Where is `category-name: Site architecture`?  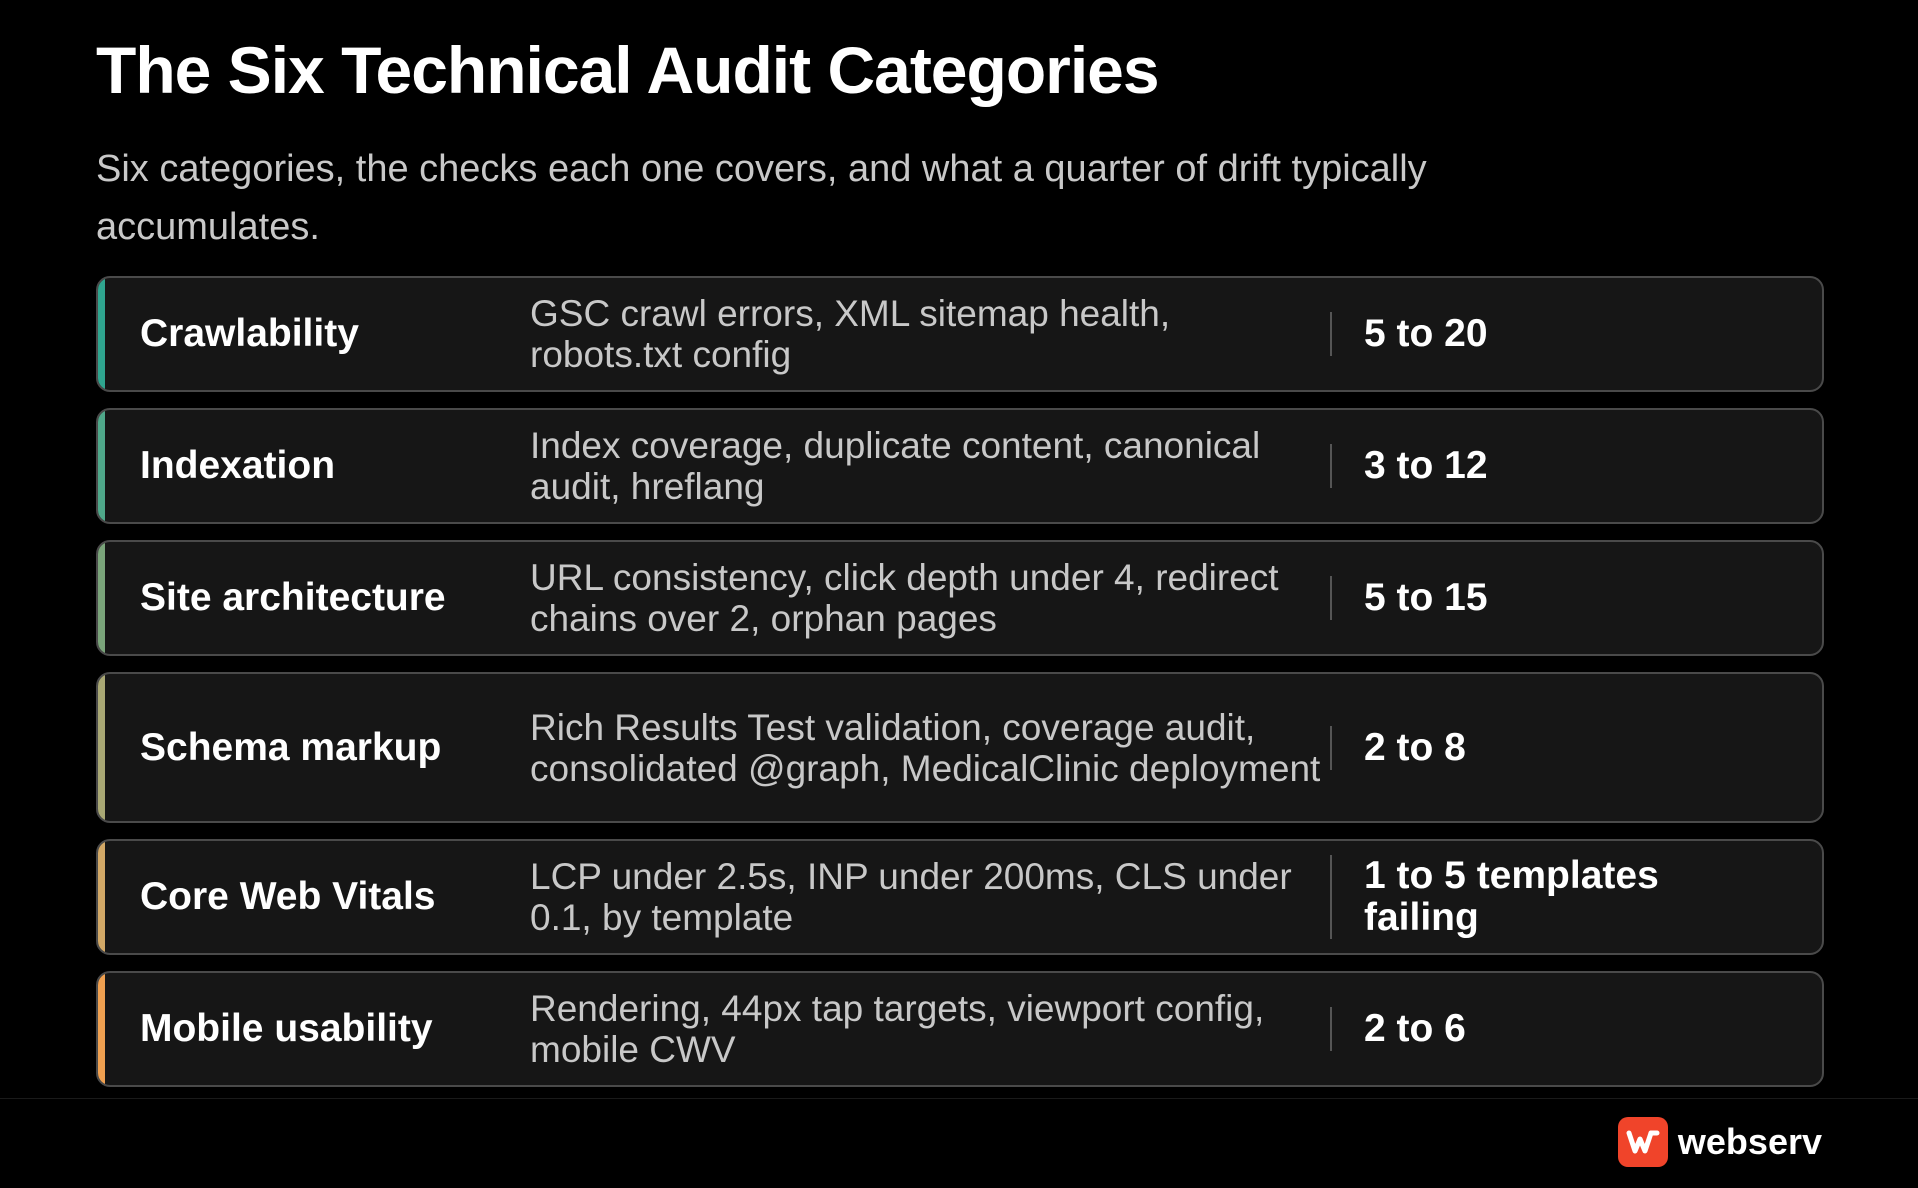 category-name: Site architecture is located at coordinates (293, 597).